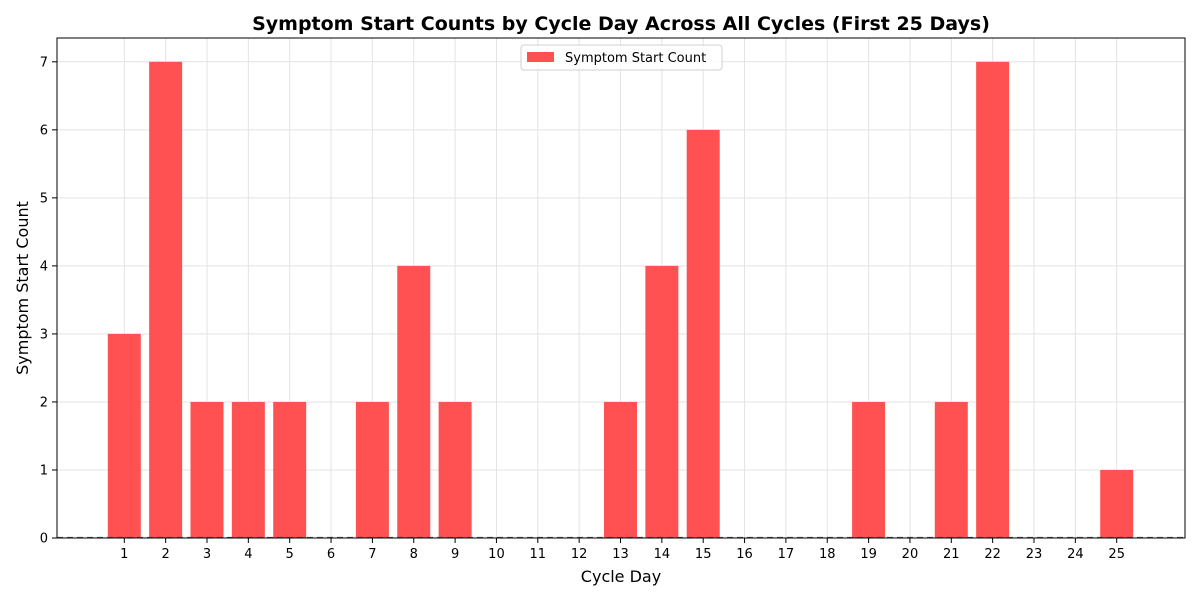 Image resolution: width=1200 pixels, height=600 pixels. What do you see at coordinates (1034, 554) in the screenshot?
I see `x-tick-label: 23` at bounding box center [1034, 554].